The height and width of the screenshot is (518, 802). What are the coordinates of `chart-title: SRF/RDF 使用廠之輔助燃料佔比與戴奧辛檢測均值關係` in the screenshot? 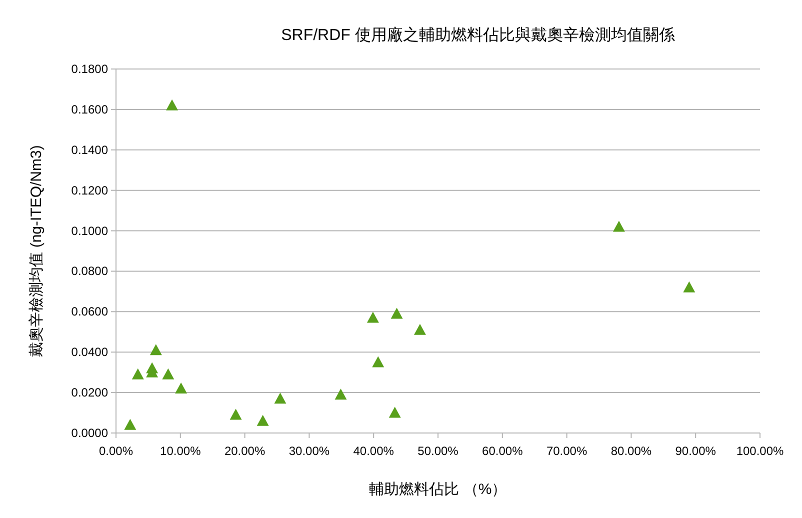 It's located at (478, 35).